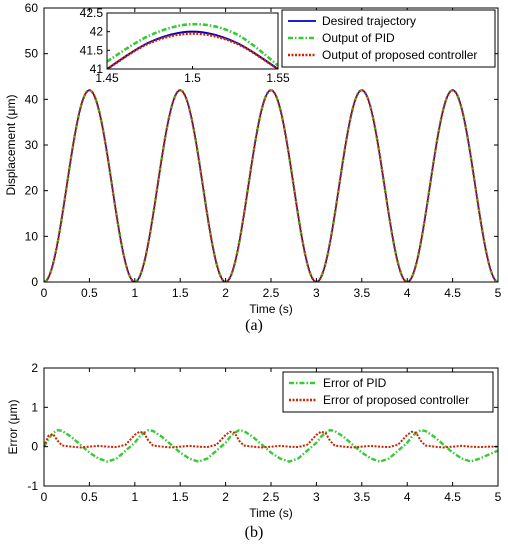  Describe the element at coordinates (32, 191) in the screenshot. I see `y-tick-label: 20` at that location.